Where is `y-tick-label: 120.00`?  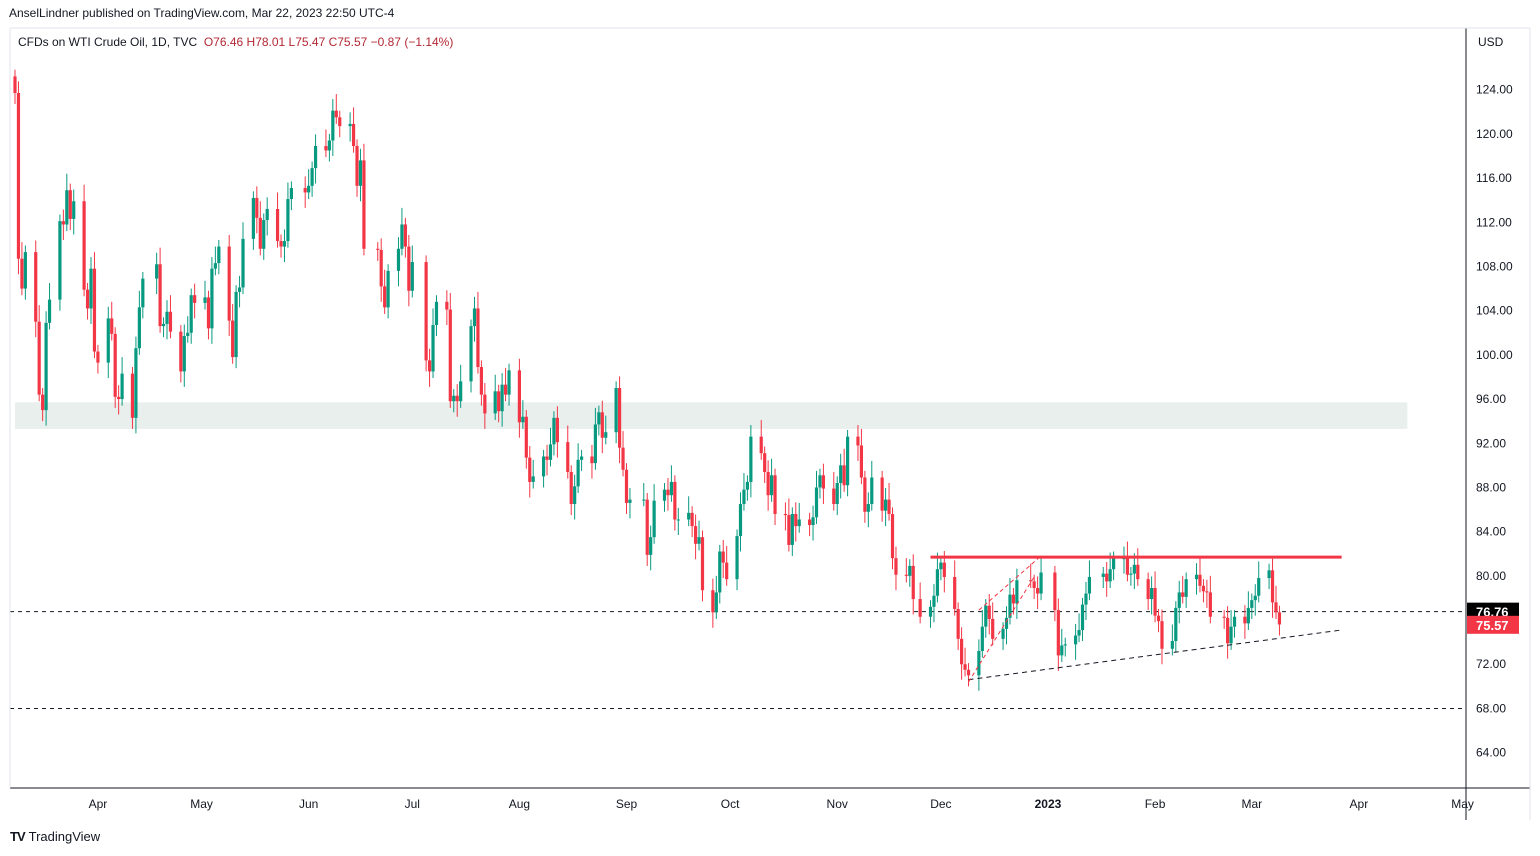
y-tick-label: 120.00 is located at coordinates (1494, 134).